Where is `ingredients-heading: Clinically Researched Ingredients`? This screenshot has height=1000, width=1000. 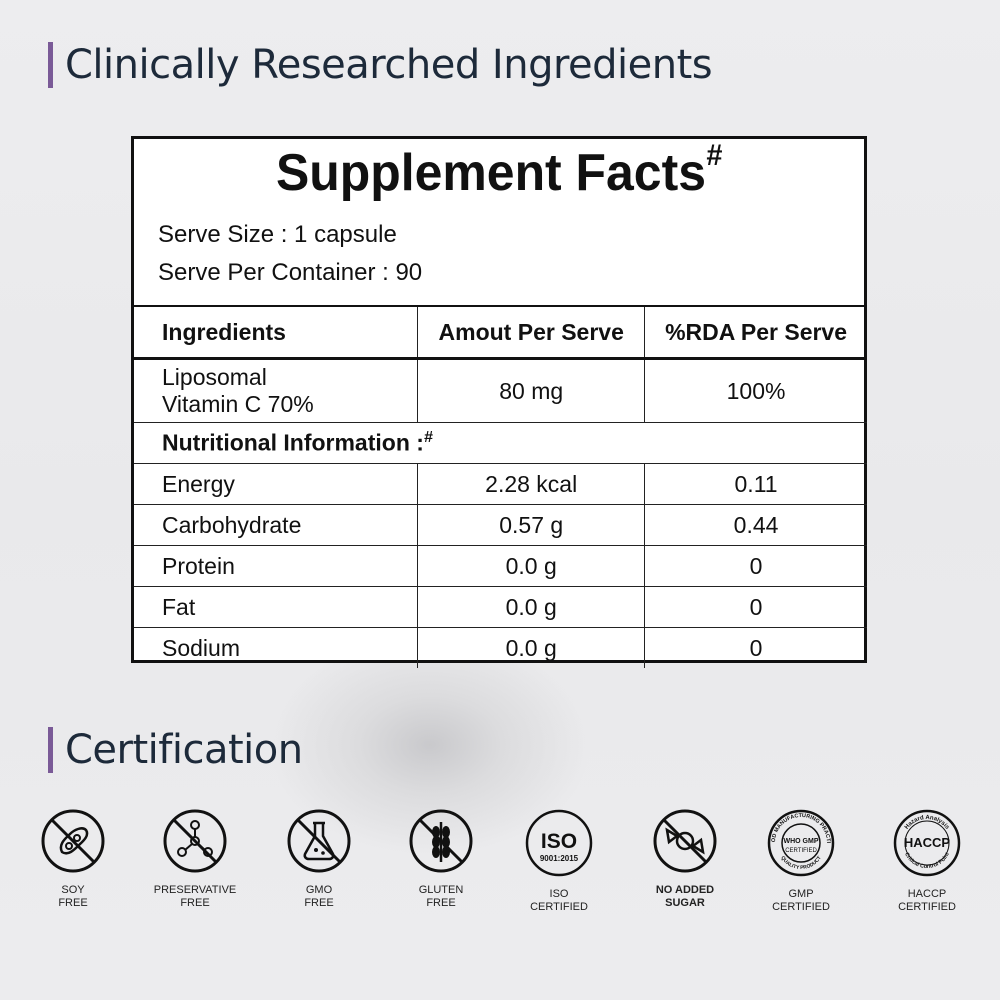
ingredients-heading: Clinically Researched Ingredients is located at coordinates (380, 65).